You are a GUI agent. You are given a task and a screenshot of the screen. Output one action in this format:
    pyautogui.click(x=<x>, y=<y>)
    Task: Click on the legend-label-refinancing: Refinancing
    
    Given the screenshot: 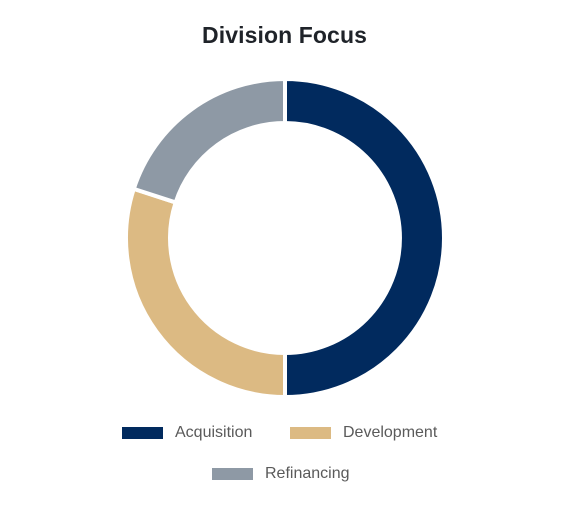 What is the action you would take?
    pyautogui.click(x=307, y=473)
    